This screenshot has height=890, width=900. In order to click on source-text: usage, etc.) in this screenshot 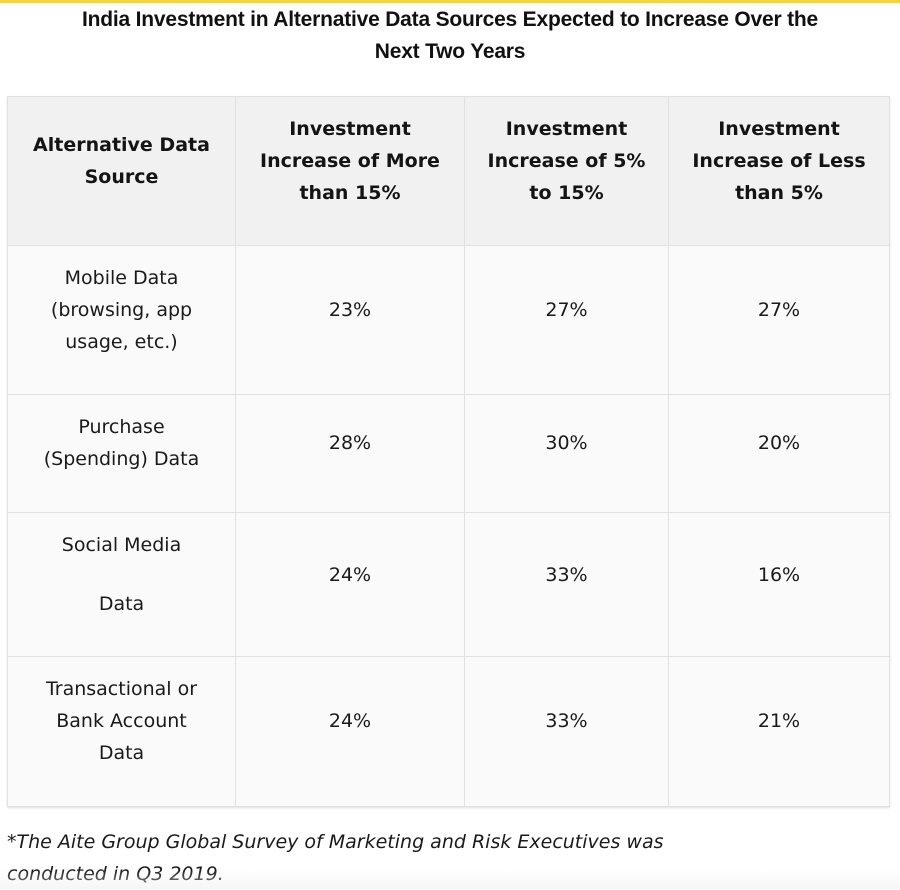, I will do `click(121, 342)`.